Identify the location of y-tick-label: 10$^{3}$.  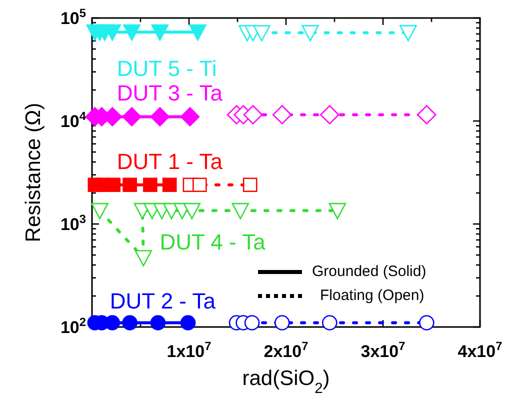
(73, 223).